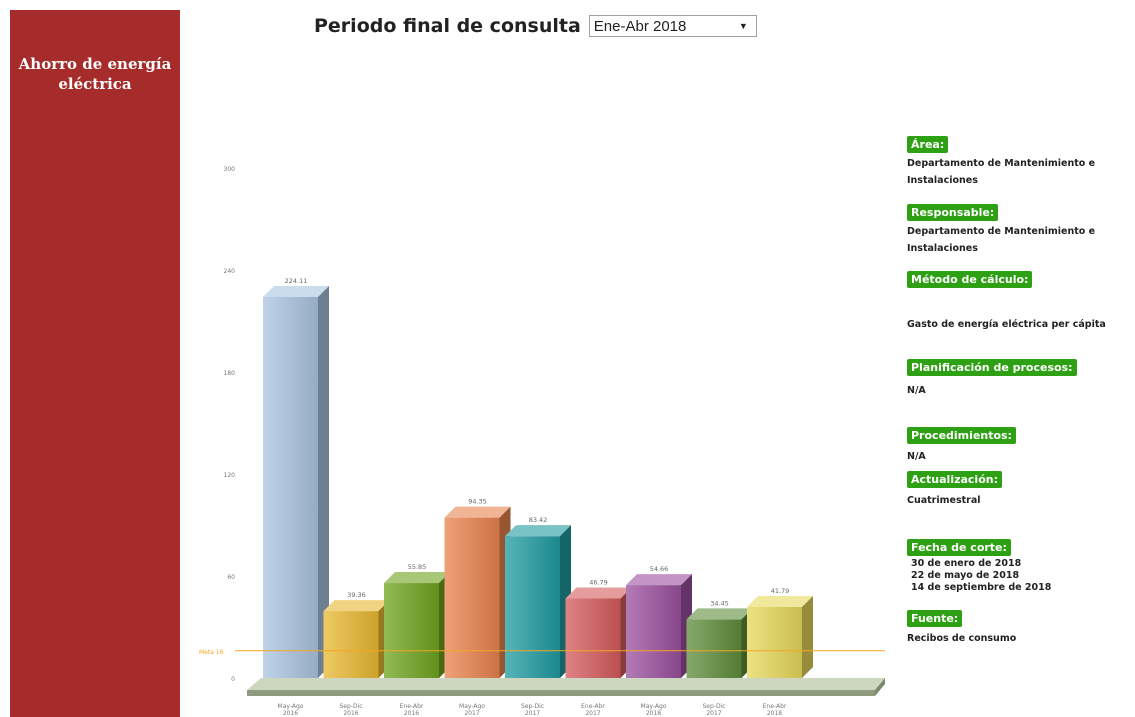  What do you see at coordinates (230, 169) in the screenshot?
I see `y-tick-label: 300` at bounding box center [230, 169].